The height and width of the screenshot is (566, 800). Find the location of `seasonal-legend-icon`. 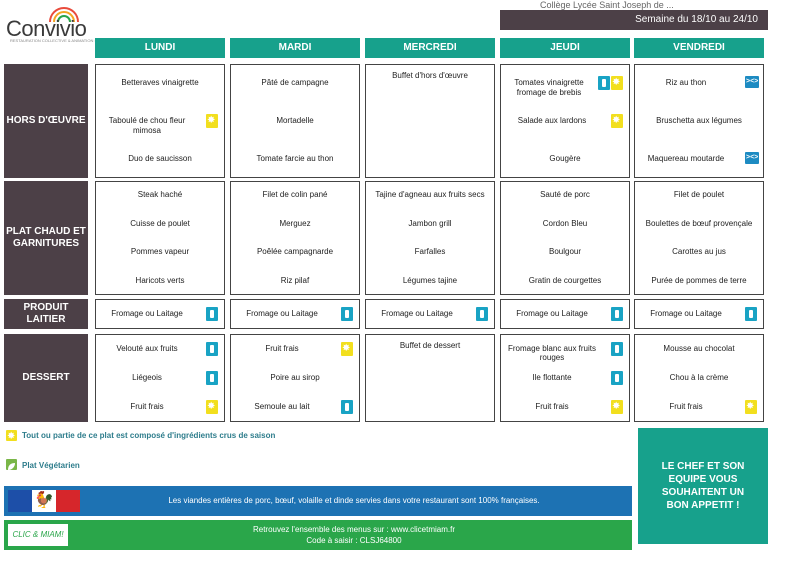

seasonal-legend-icon is located at coordinates (11, 437).